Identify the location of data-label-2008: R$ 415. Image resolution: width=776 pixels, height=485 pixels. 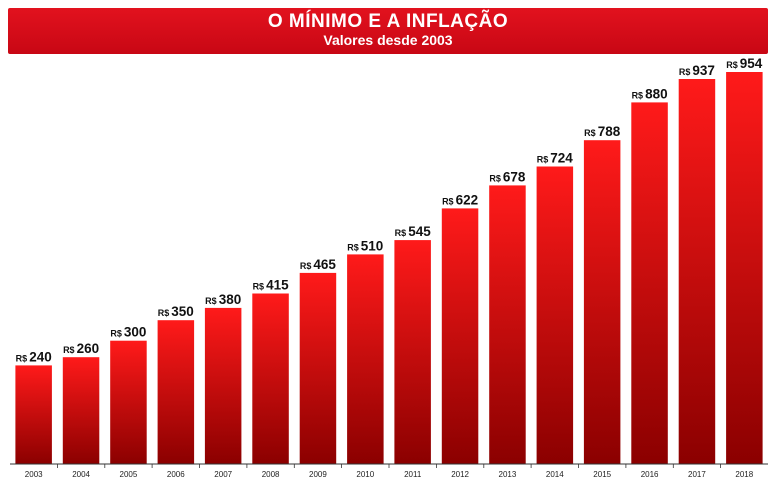
(271, 285).